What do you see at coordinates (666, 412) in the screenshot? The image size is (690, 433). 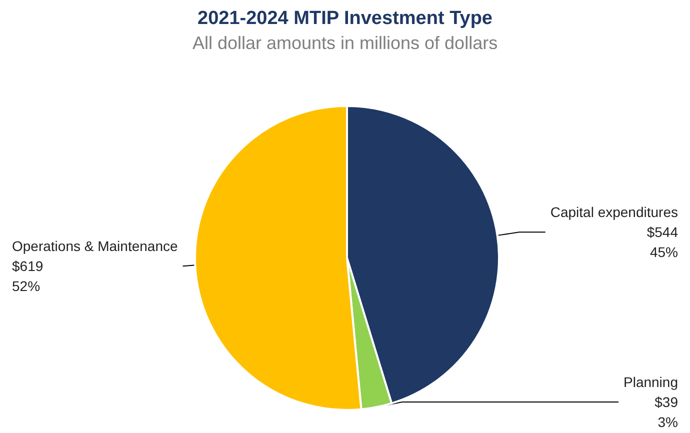 I see `data-label: $39 3%` at bounding box center [666, 412].